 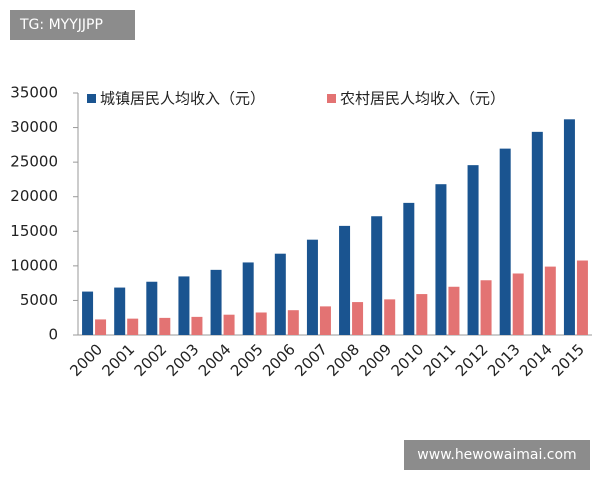 What do you see at coordinates (118, 360) in the screenshot?
I see `x-tick-label: 2001` at bounding box center [118, 360].